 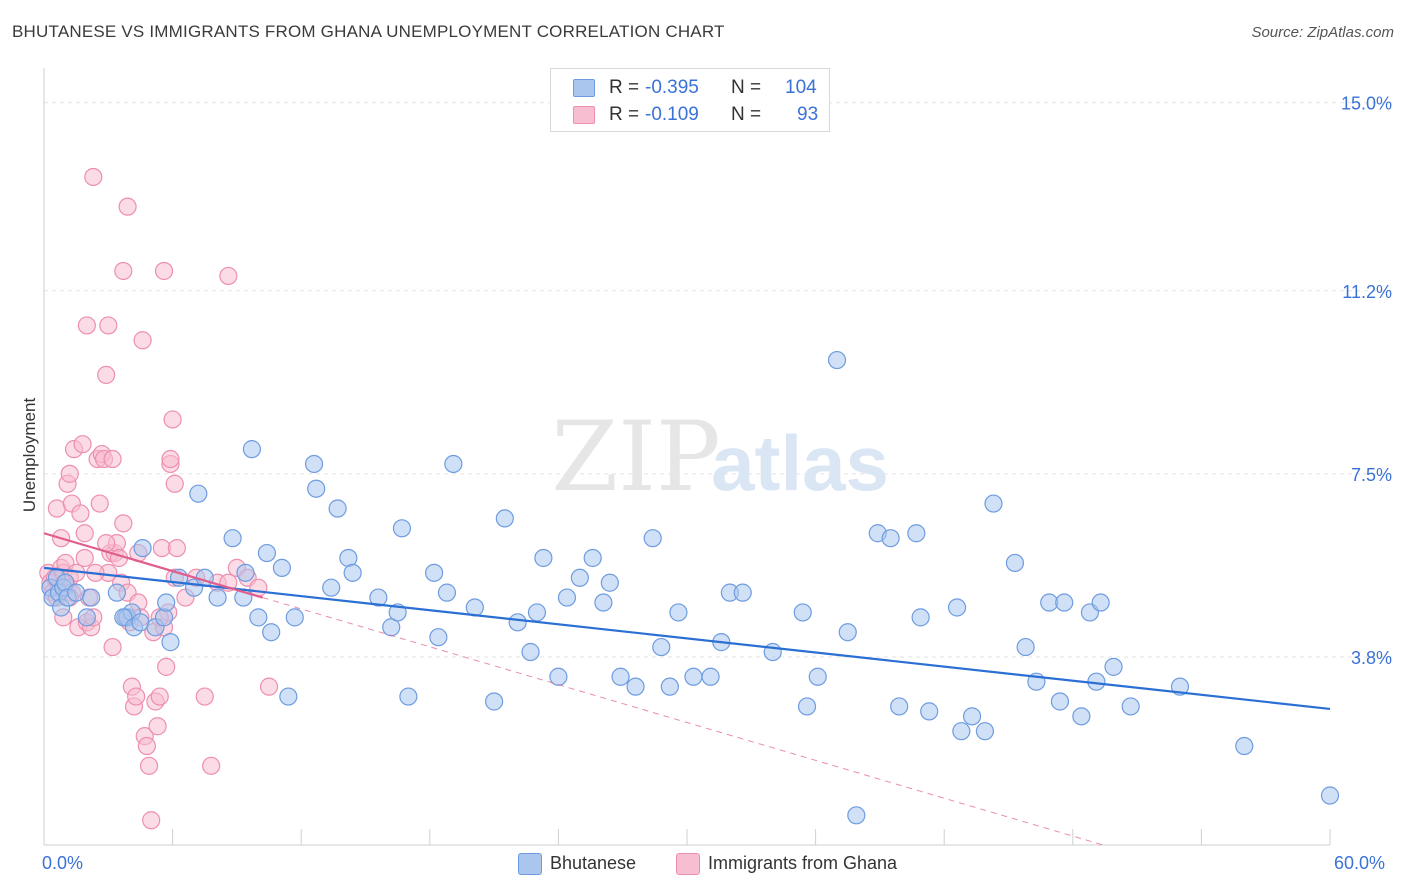 What do you see at coordinates (1360, 863) in the screenshot?
I see `x-tick-label-max: 60.0%` at bounding box center [1360, 863].